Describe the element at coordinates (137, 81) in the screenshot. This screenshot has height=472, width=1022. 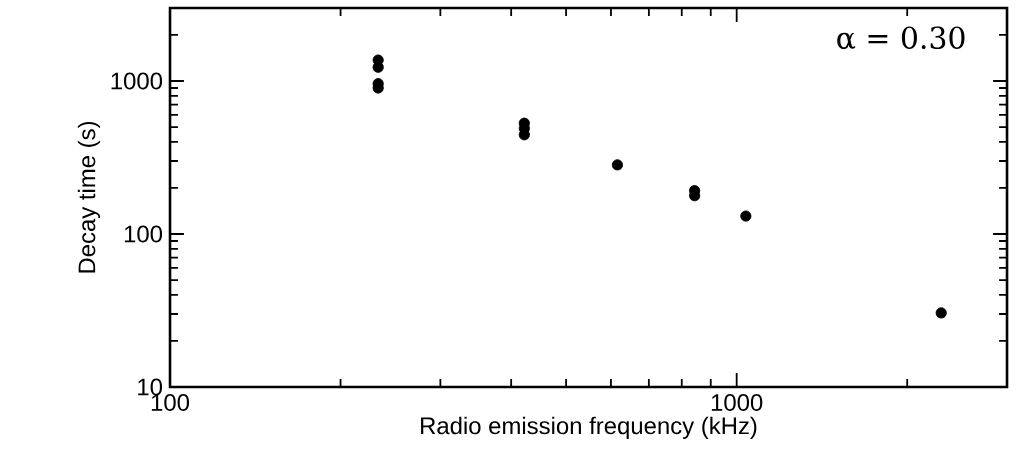
I see `y-tick-label: 1000` at that location.